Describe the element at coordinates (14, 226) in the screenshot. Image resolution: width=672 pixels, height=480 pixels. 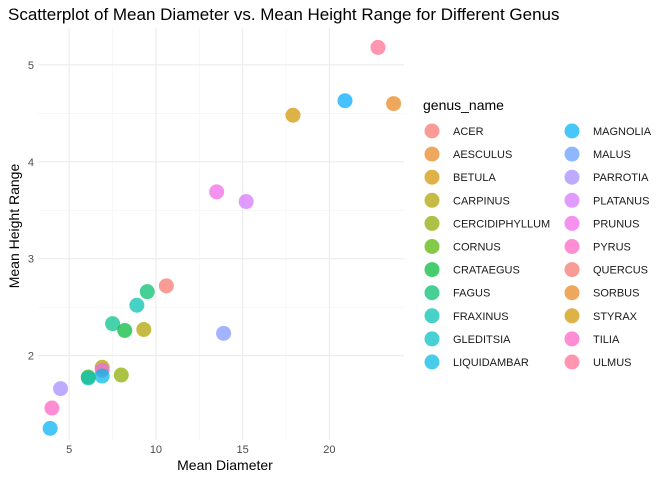
I see `y-axis-title: Mean Height Range` at that location.